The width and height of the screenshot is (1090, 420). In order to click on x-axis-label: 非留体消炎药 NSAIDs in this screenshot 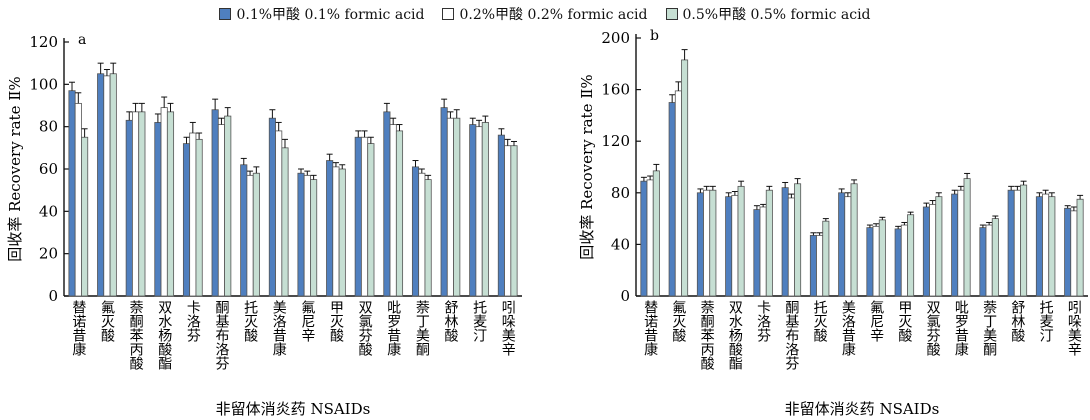, I will do `click(862, 409)`.